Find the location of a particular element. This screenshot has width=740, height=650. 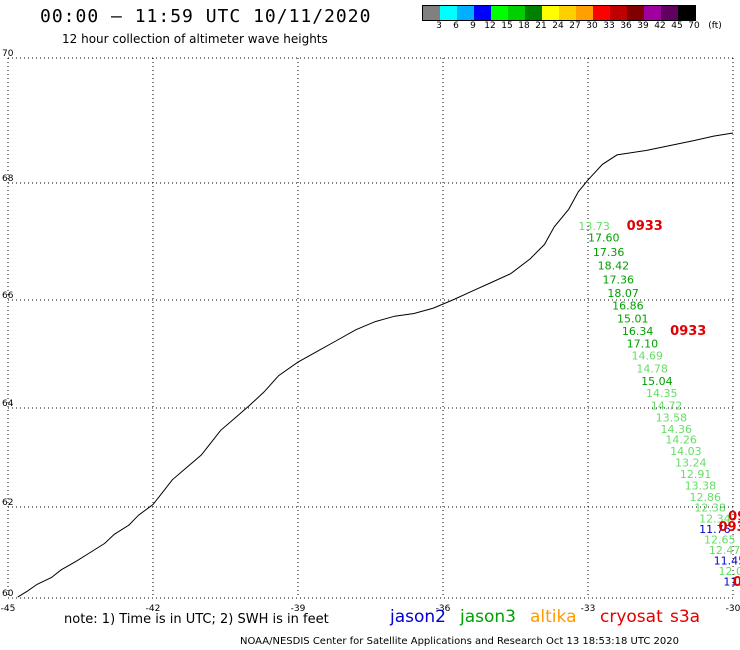

colorbar-label: 12 is located at coordinates (490, 26).